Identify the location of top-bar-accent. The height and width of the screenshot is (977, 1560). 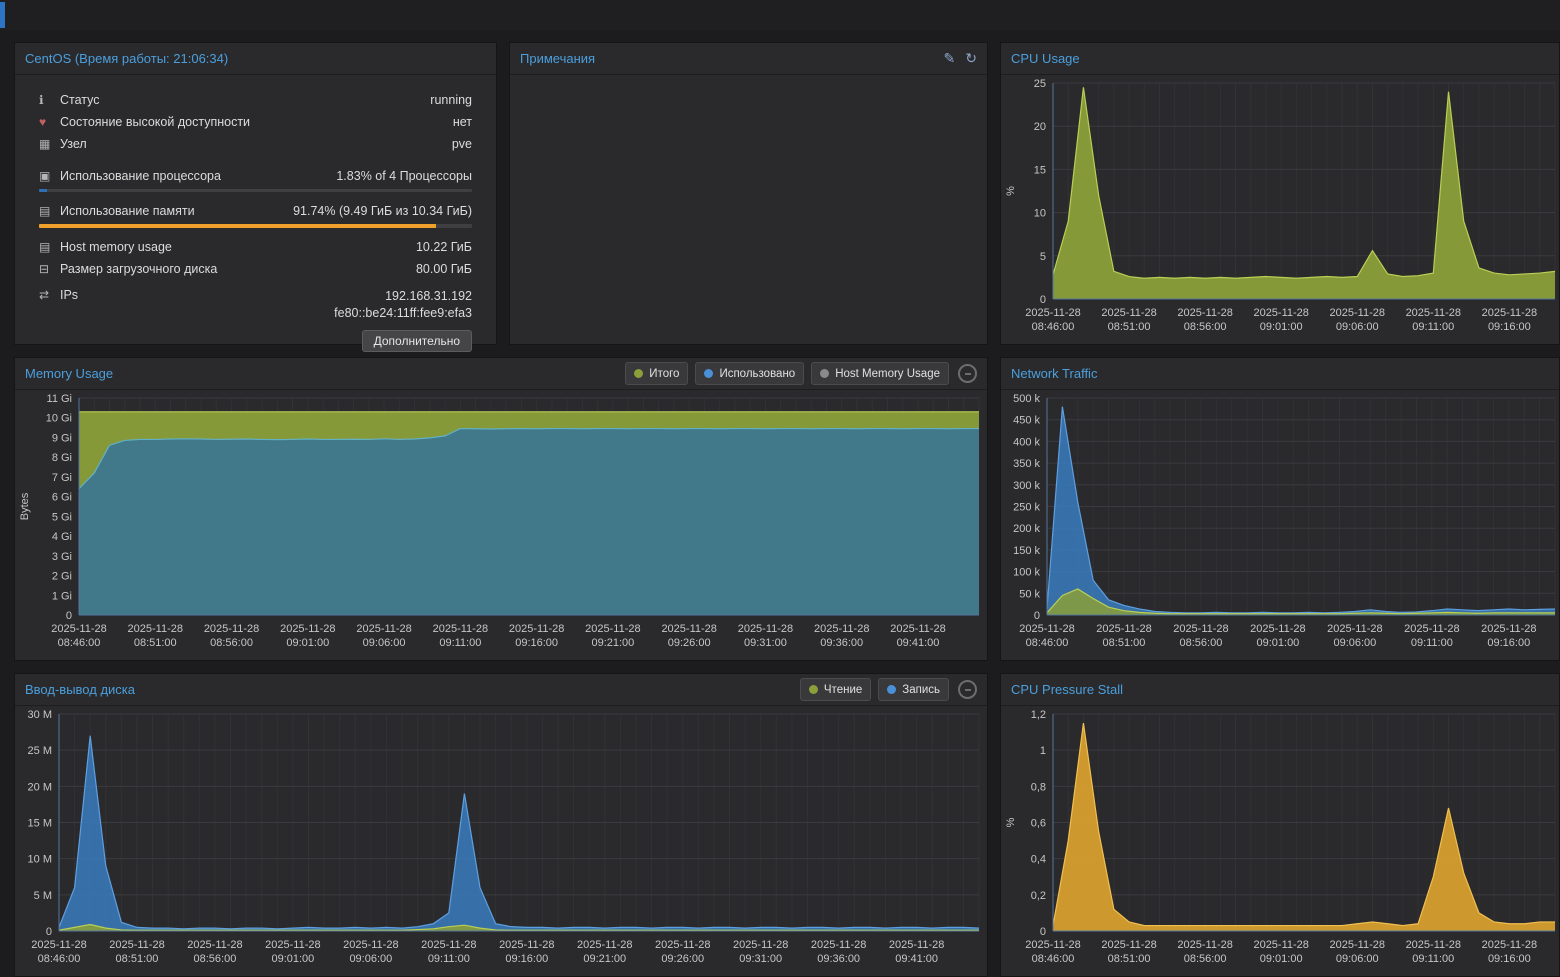
(2, 15).